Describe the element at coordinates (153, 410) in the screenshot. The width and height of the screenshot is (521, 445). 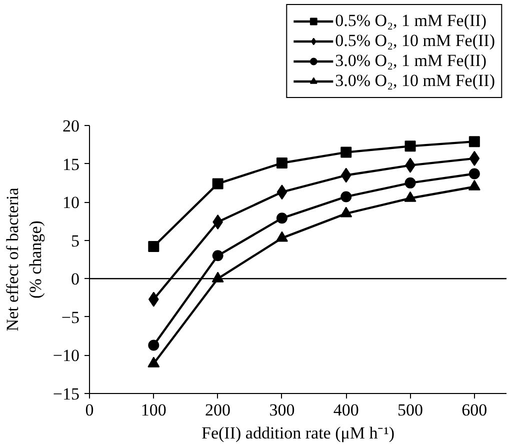
I see `x-tick-label: 100` at that location.